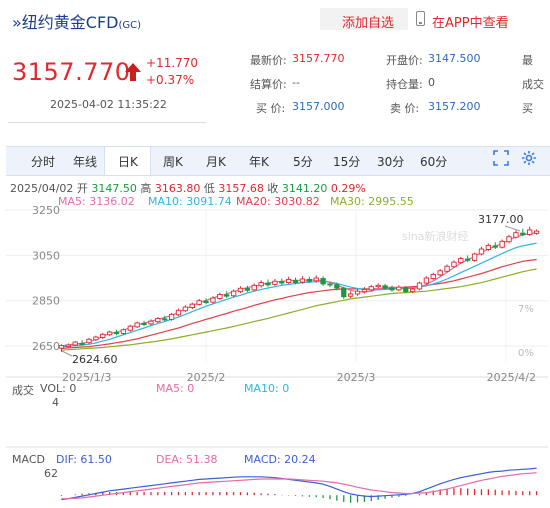 The image size is (550, 508). I want to click on x-tick-label: 2025/2, so click(206, 377).